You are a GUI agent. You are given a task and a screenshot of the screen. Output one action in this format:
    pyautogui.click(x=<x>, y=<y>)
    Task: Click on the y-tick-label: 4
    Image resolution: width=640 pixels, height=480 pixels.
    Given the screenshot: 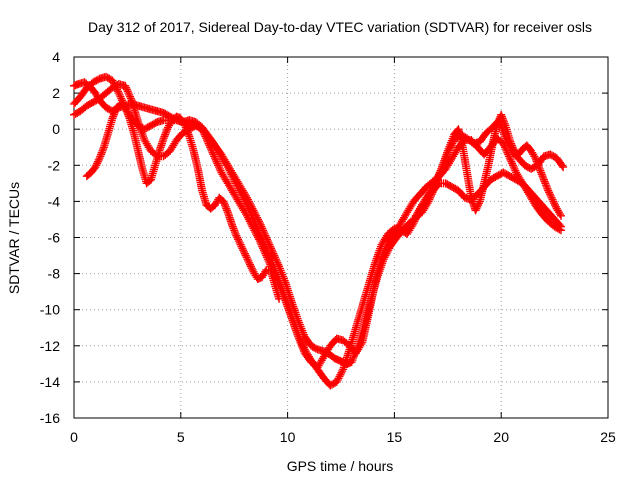 What is the action you would take?
    pyautogui.click(x=56, y=57)
    